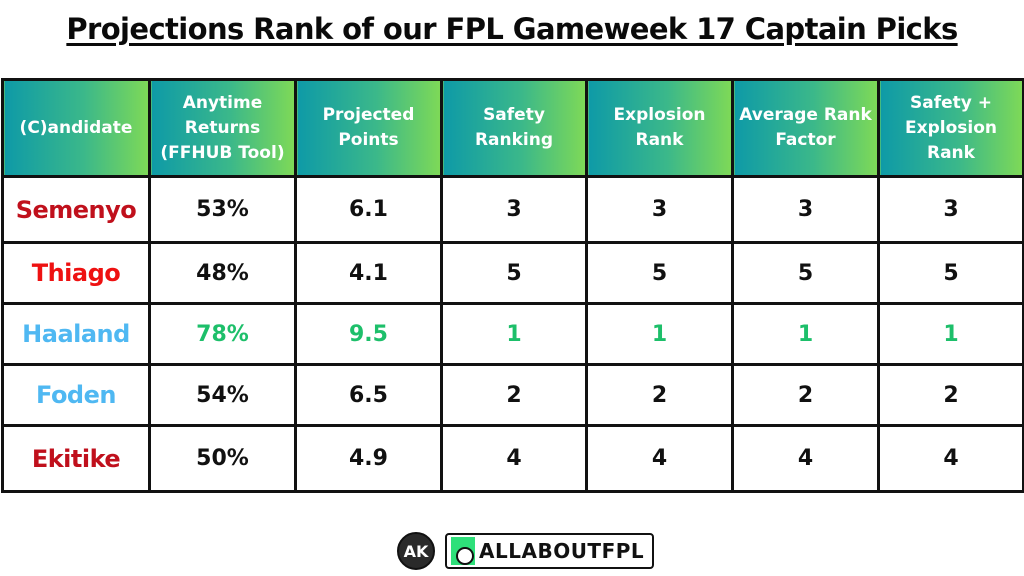  Describe the element at coordinates (76, 273) in the screenshot. I see `candidate-name: Thiago` at that location.